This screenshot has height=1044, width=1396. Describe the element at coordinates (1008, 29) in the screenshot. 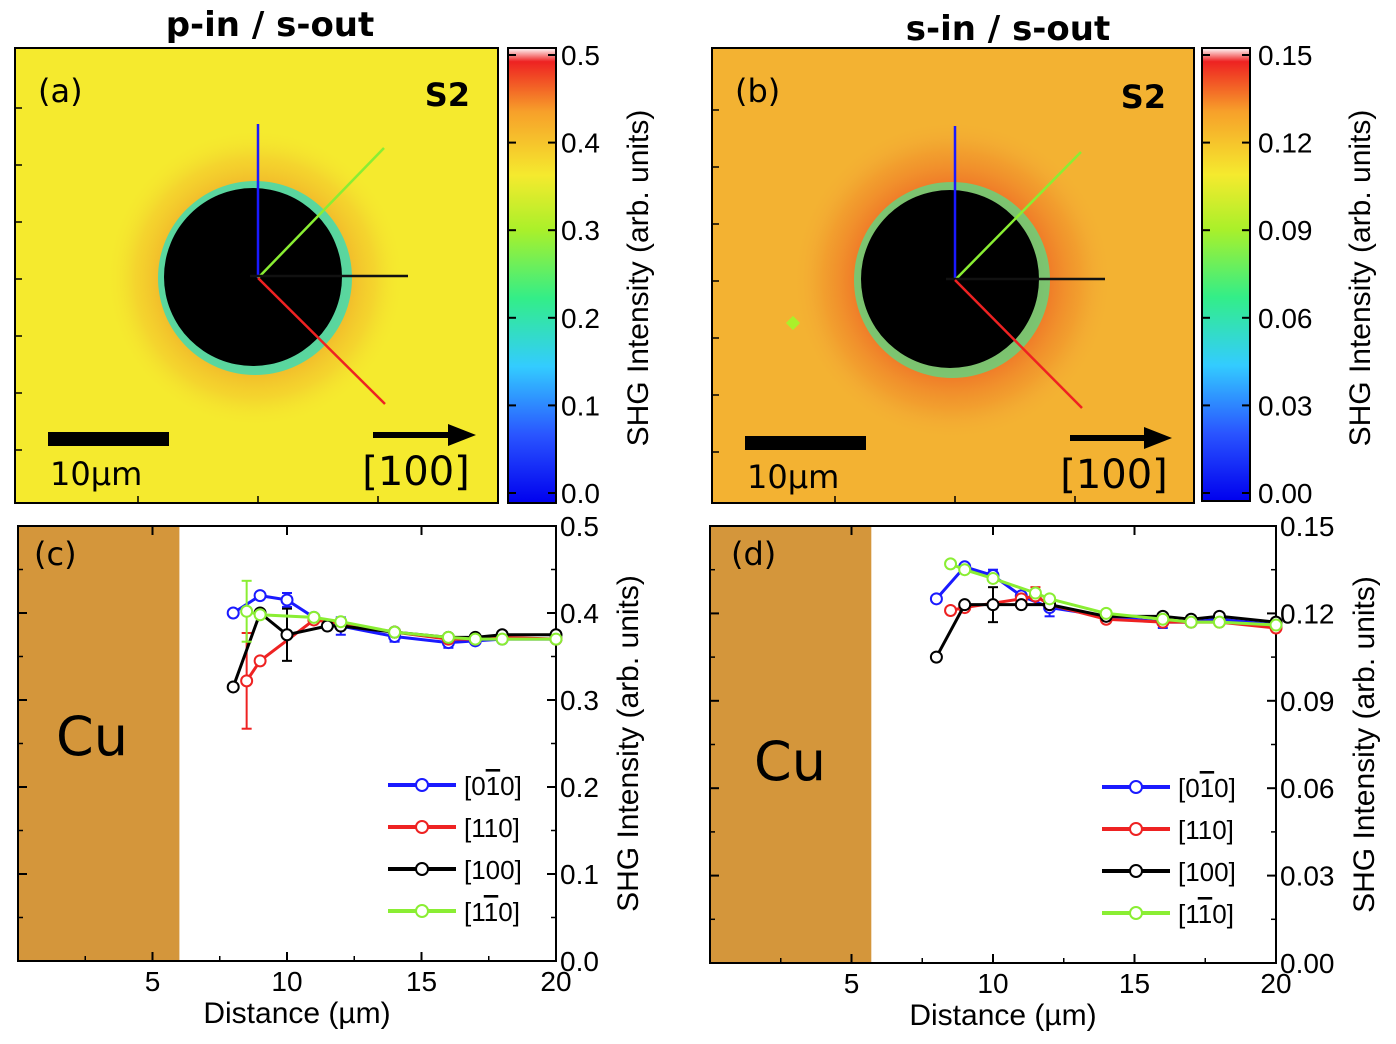

I see `panel-b-title: s-in / s-out` at that location.